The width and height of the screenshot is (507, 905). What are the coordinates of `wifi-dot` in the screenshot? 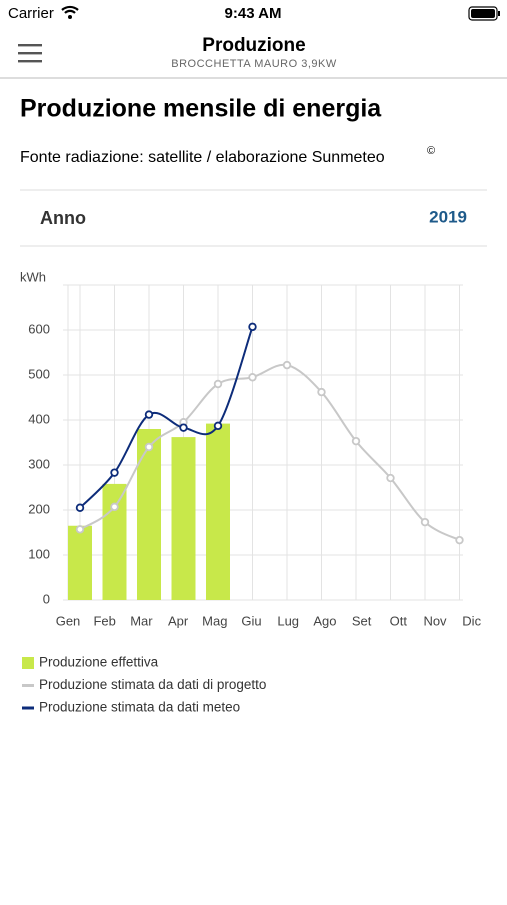 It's located at (70, 17).